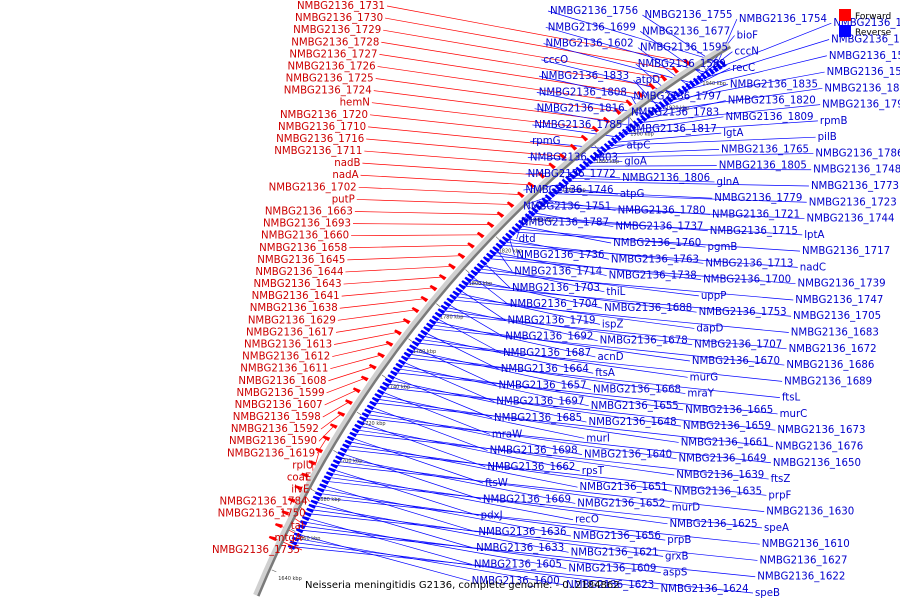 The width and height of the screenshot is (900, 600). Describe the element at coordinates (865, 39) in the screenshot. I see `reverse-gene-label: NMBG2136_1626` at that location.